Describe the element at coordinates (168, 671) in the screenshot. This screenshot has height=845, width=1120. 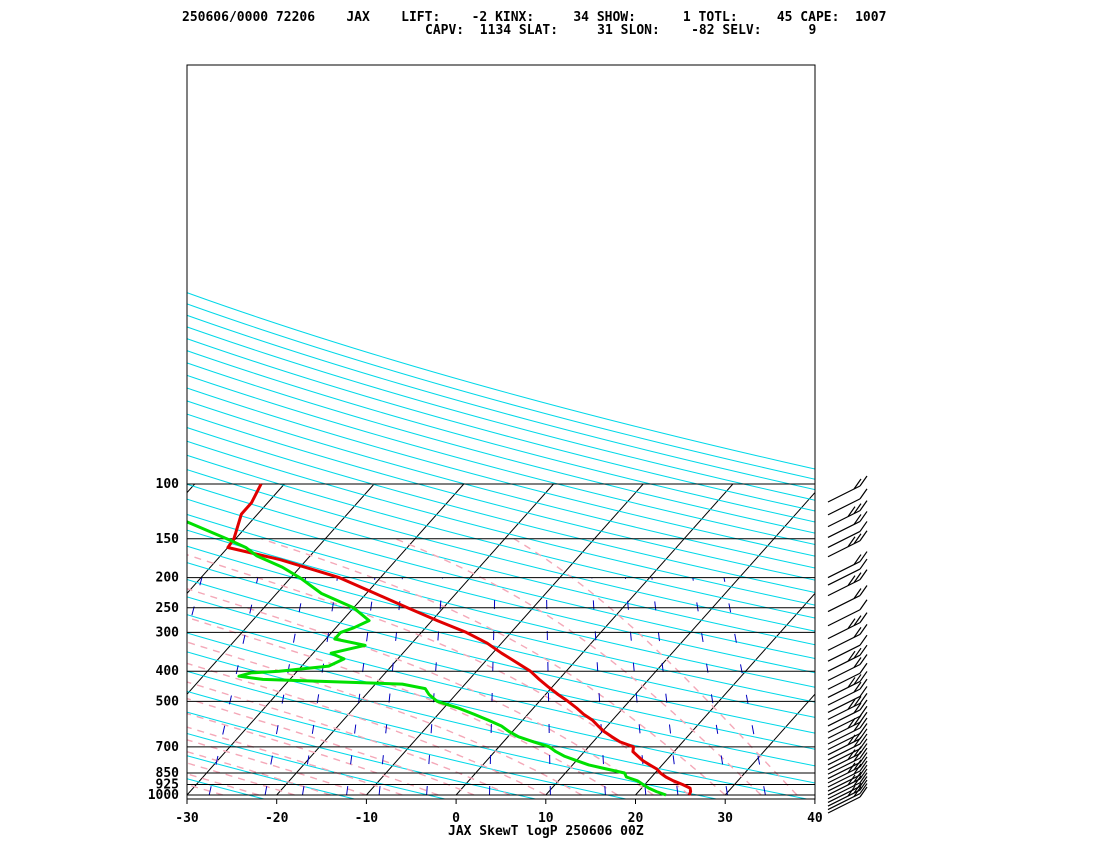
I see `pressure-tick-label: 400` at that location.